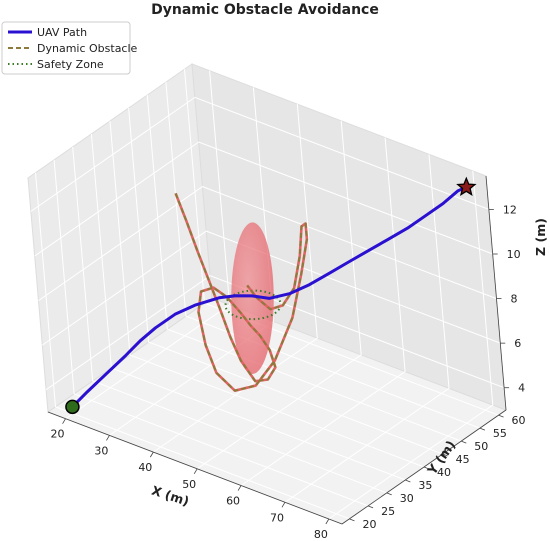 The height and width of the screenshot is (541, 550). Describe the element at coordinates (62, 32) in the screenshot. I see `legend-uav-path-label: UAV Path` at that location.